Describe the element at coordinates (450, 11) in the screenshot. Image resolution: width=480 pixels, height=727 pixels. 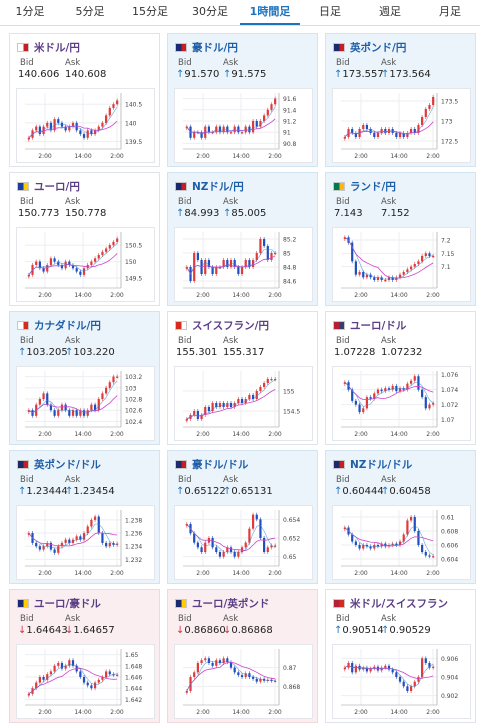
I see `tab-7: 月足` at that location.